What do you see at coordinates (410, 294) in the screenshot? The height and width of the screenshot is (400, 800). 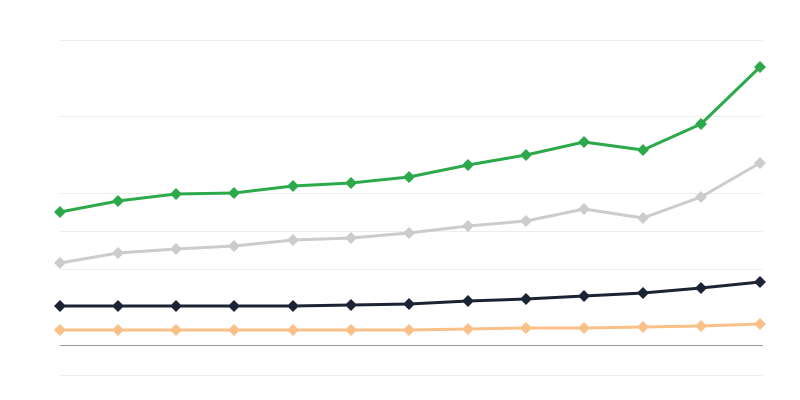 I see `series-navy` at bounding box center [410, 294].